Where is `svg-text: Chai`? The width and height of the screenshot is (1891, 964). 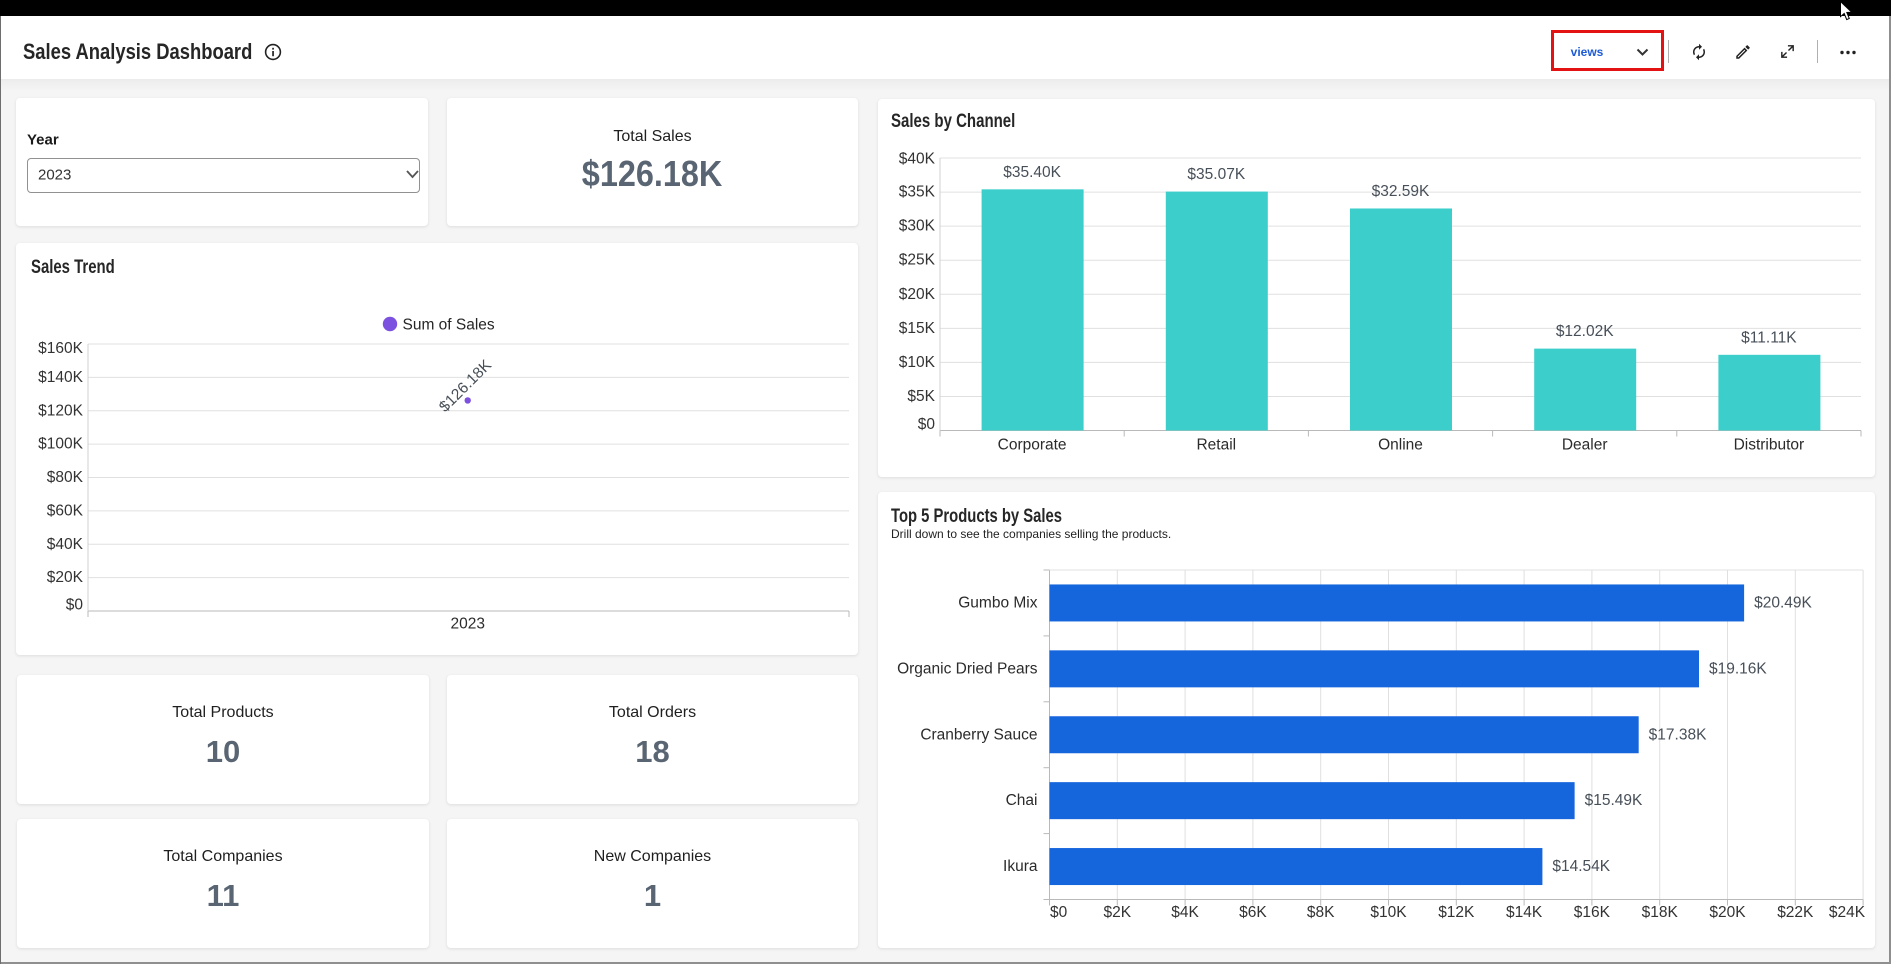 svg-text: Chai is located at coordinates (1022, 800).